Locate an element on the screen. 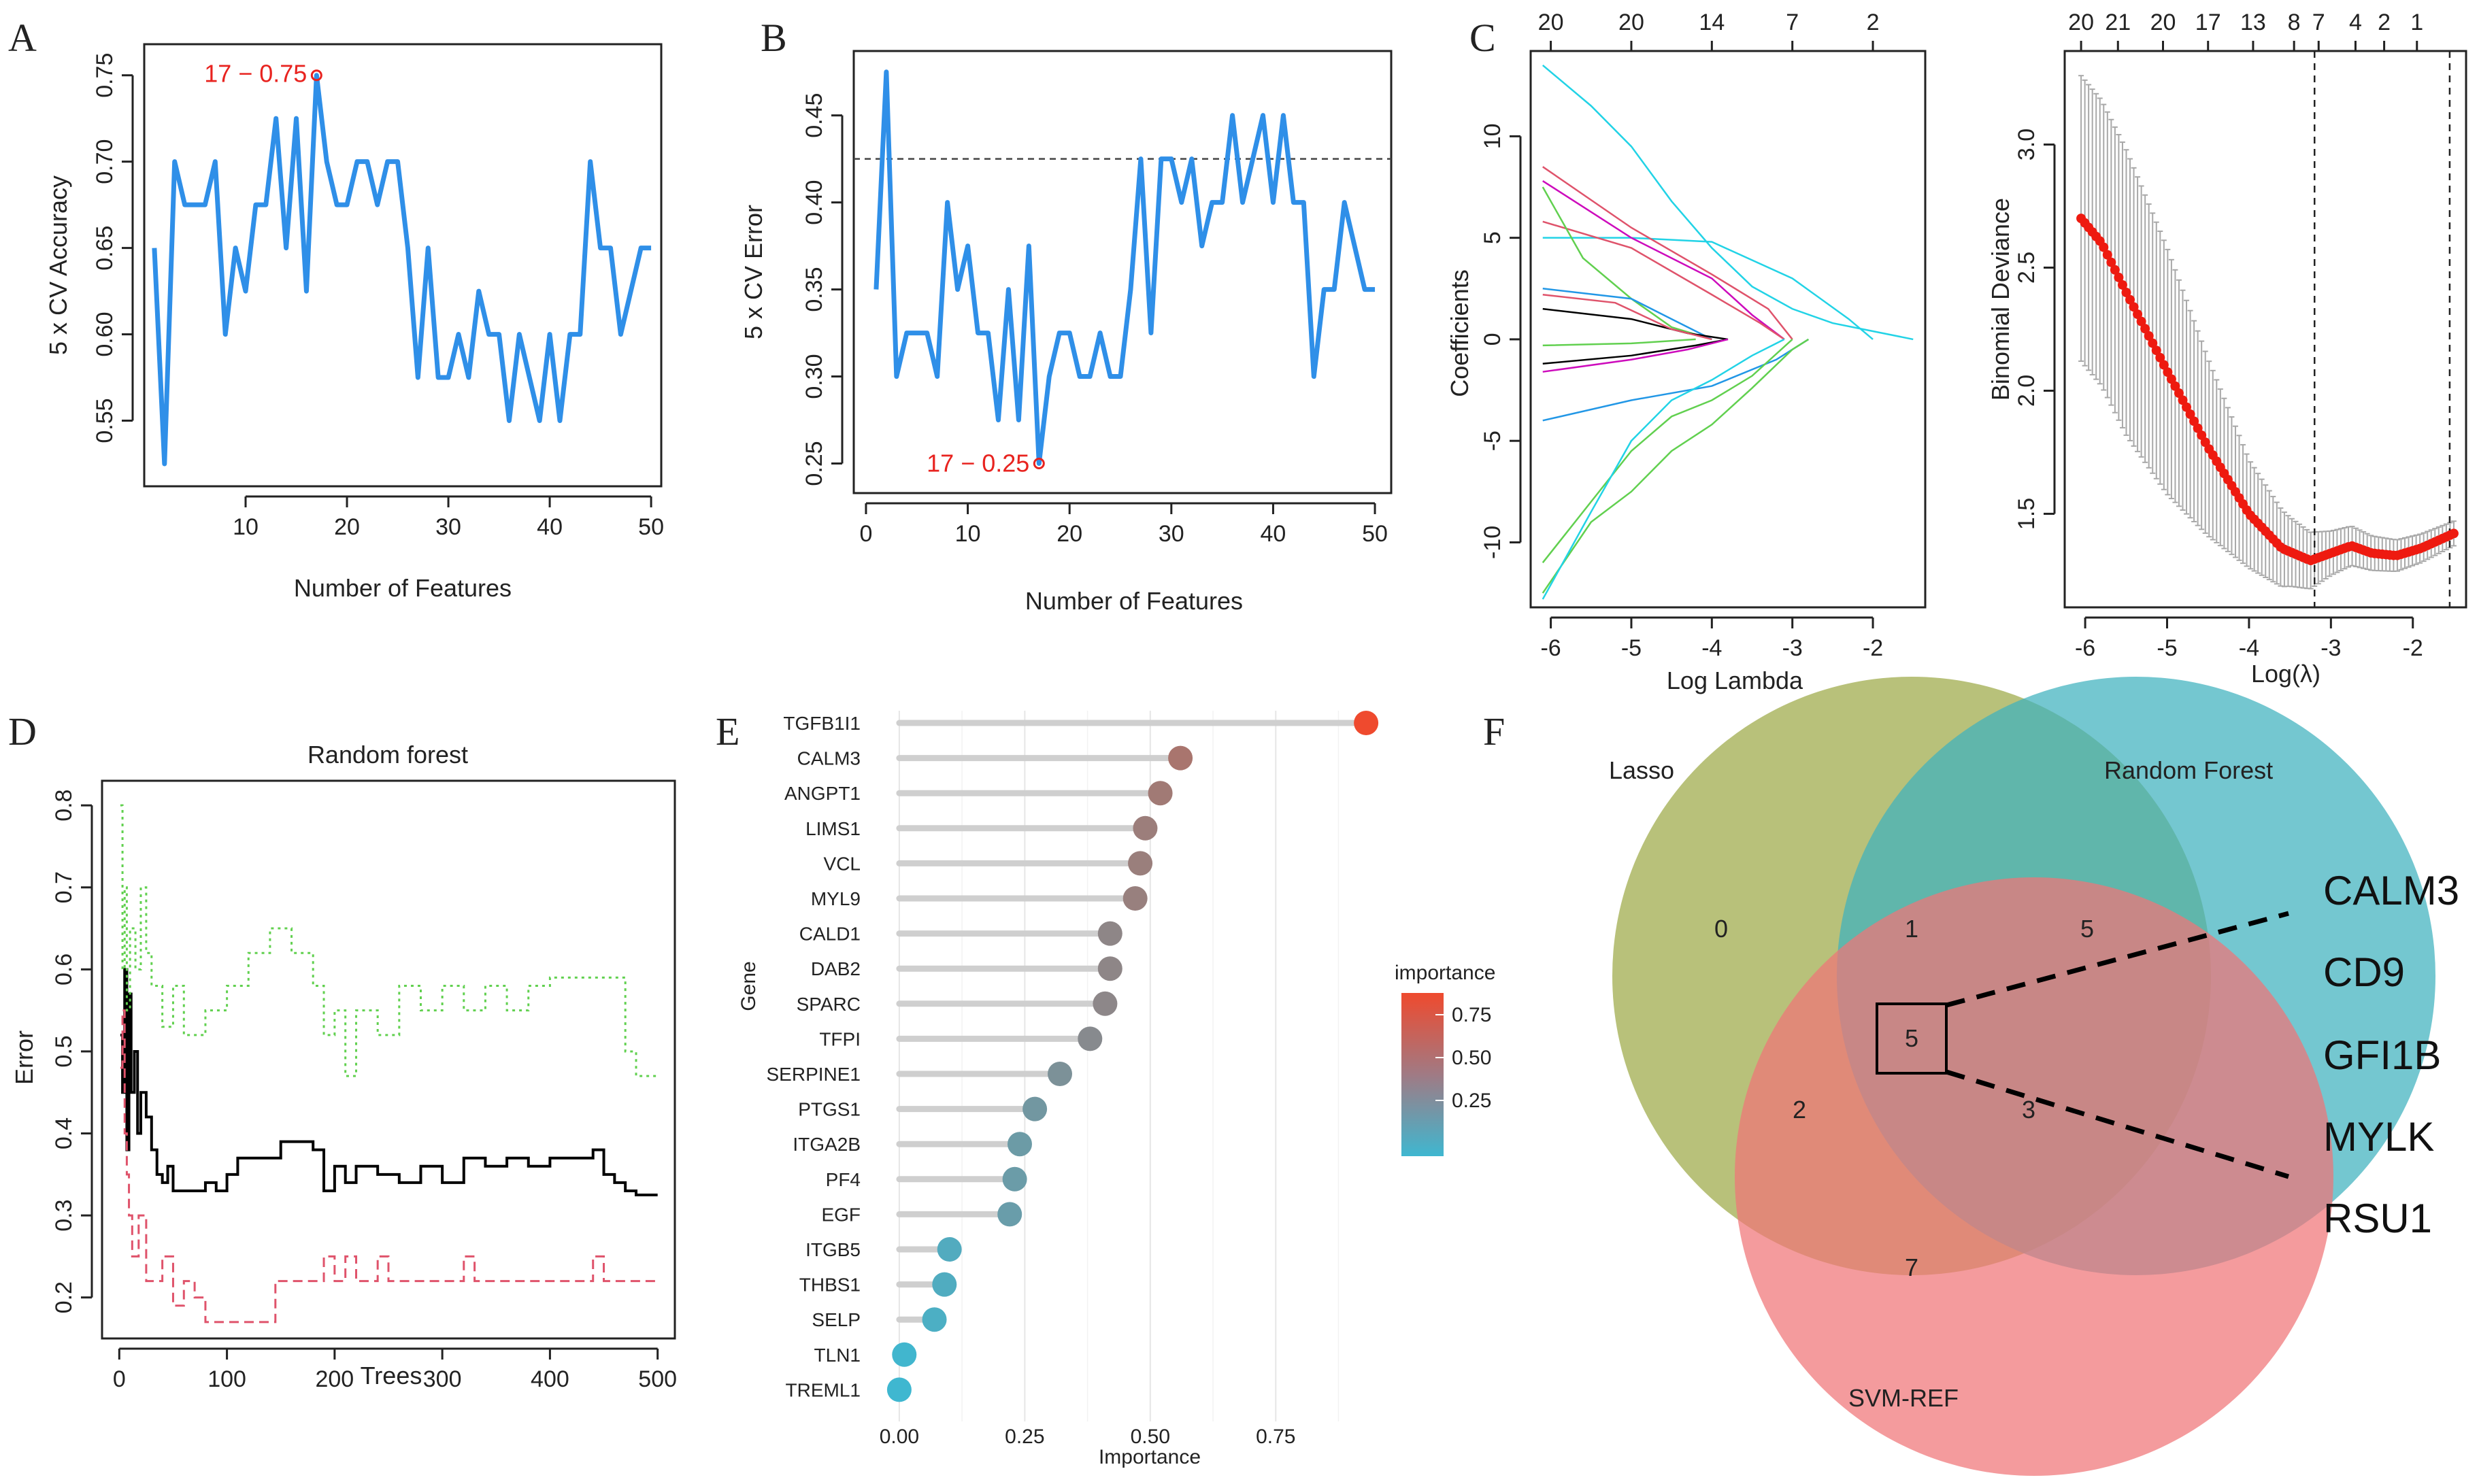  panel-label-e: E is located at coordinates (727, 731).